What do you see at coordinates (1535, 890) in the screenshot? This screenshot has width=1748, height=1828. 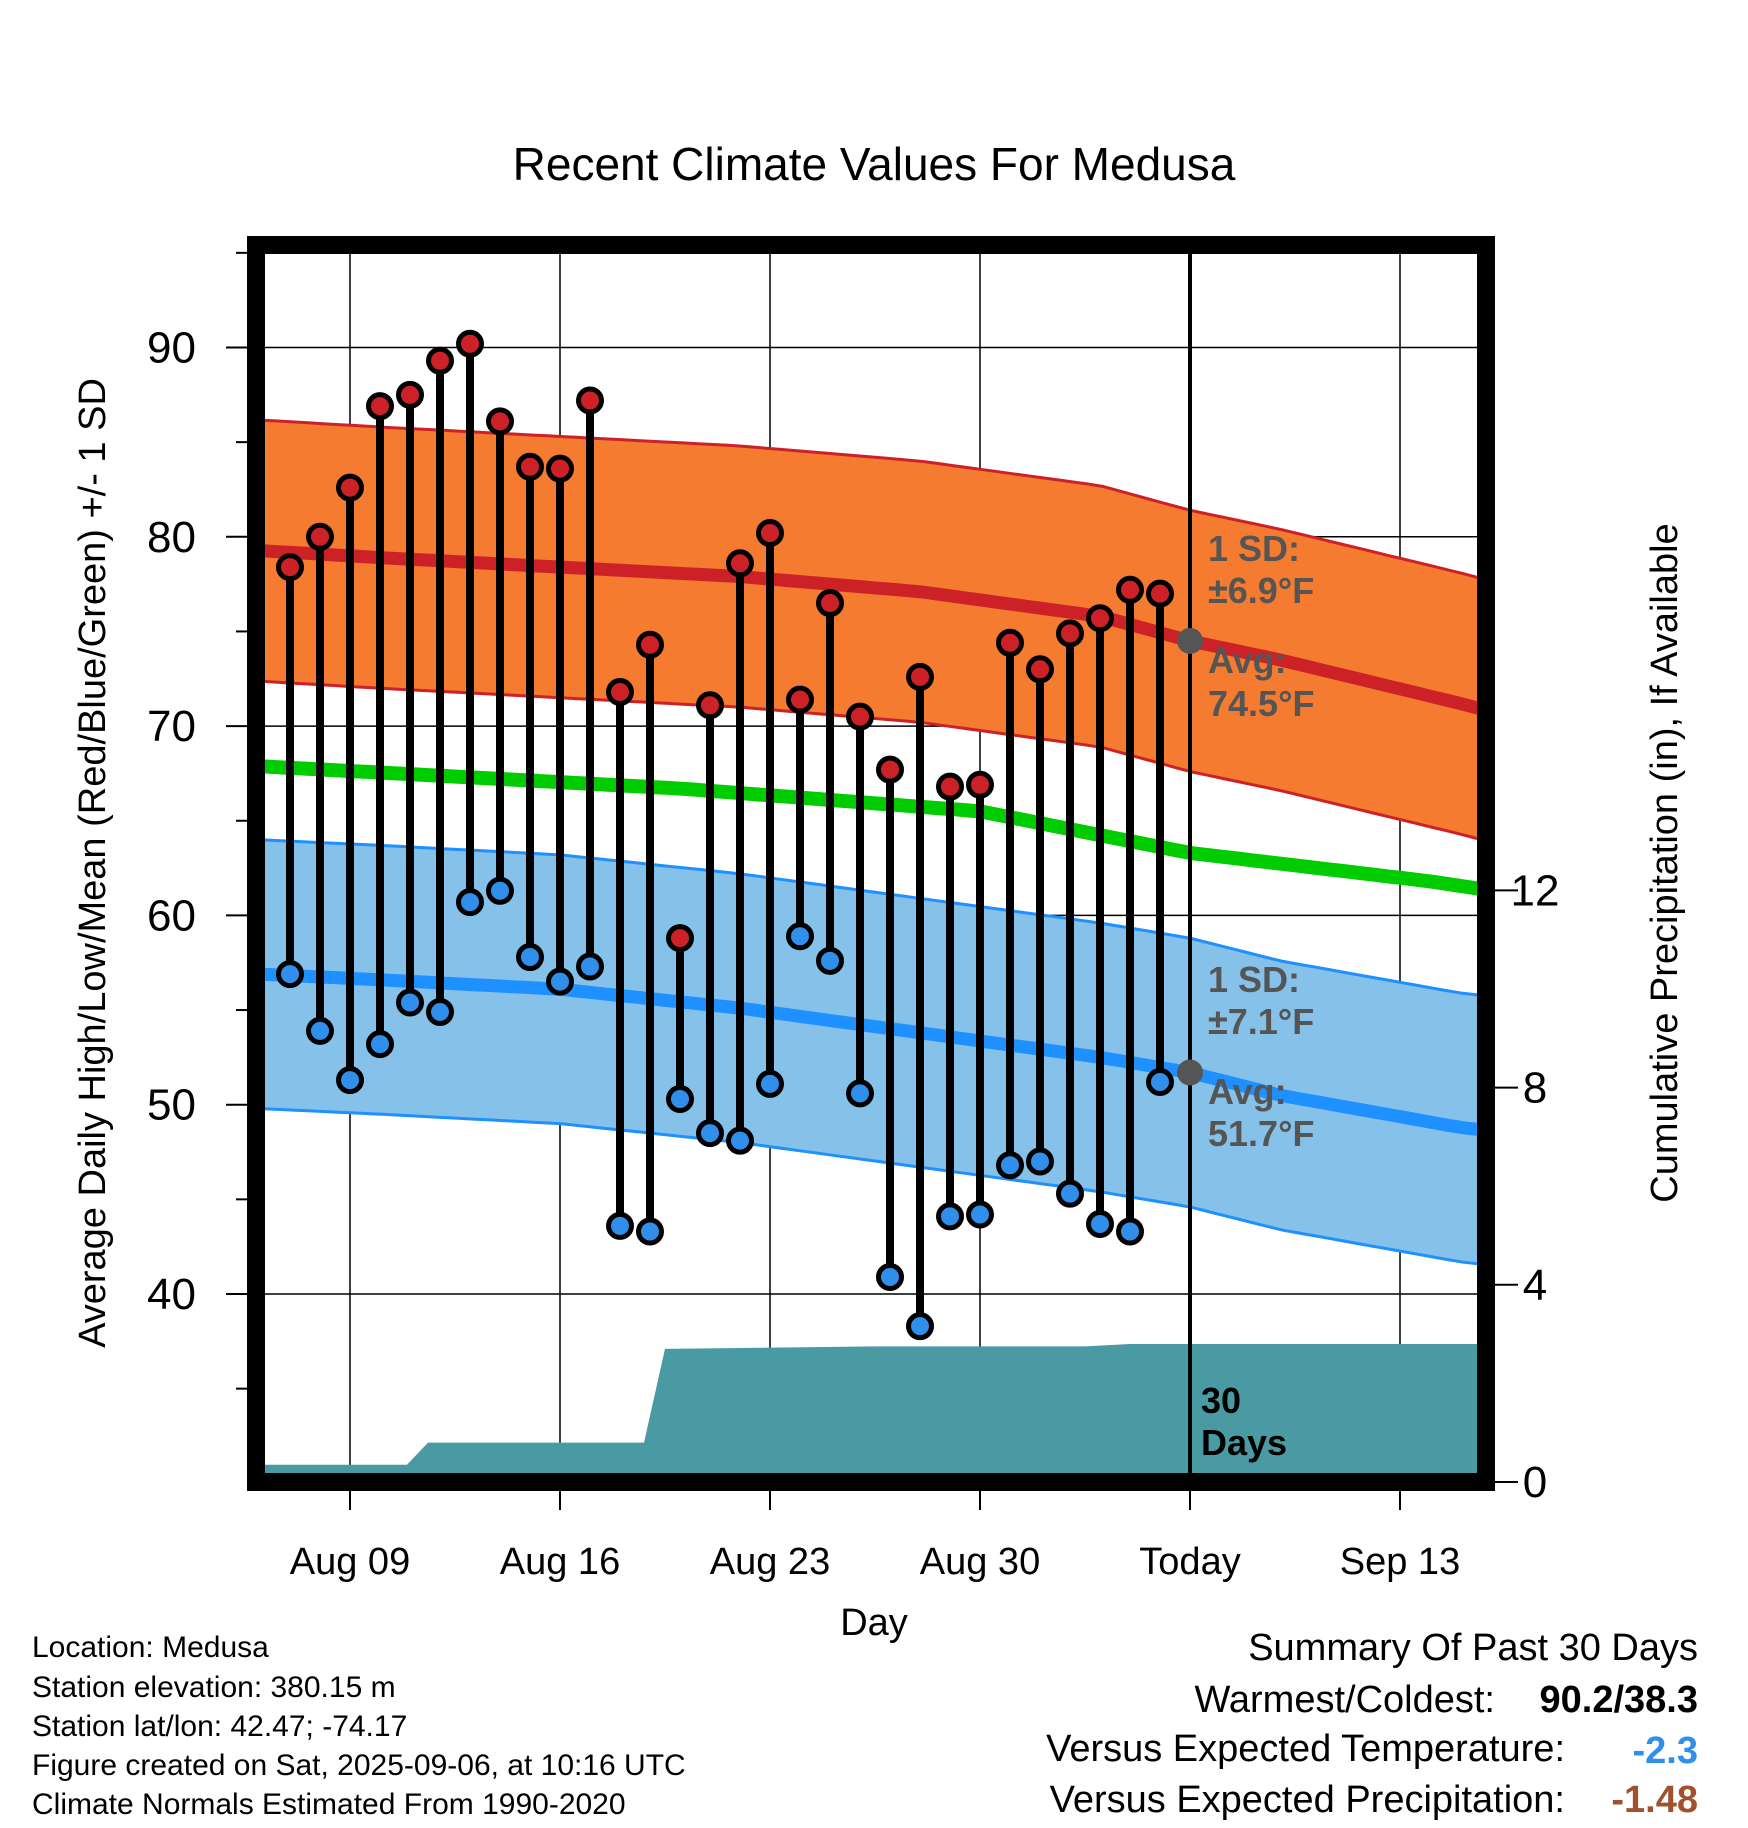 I see `y-right-tick-label: 12` at bounding box center [1535, 890].